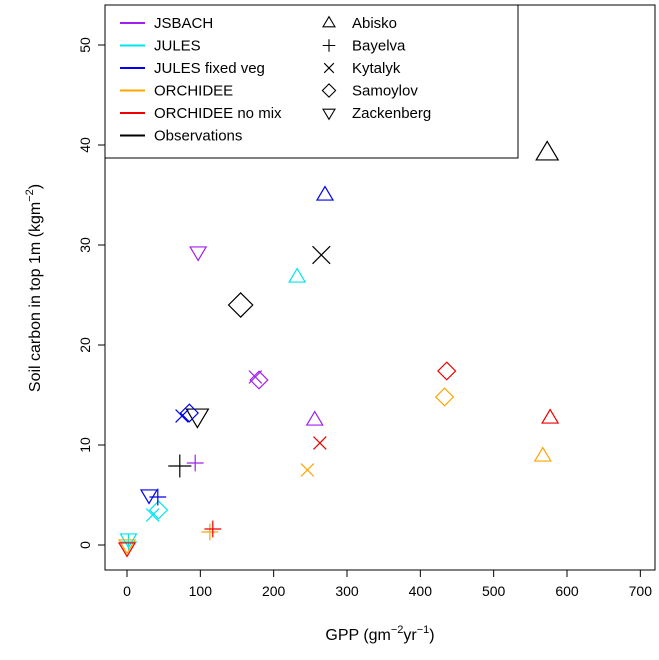  I want to click on legend-label: Bayelva, so click(379, 46).